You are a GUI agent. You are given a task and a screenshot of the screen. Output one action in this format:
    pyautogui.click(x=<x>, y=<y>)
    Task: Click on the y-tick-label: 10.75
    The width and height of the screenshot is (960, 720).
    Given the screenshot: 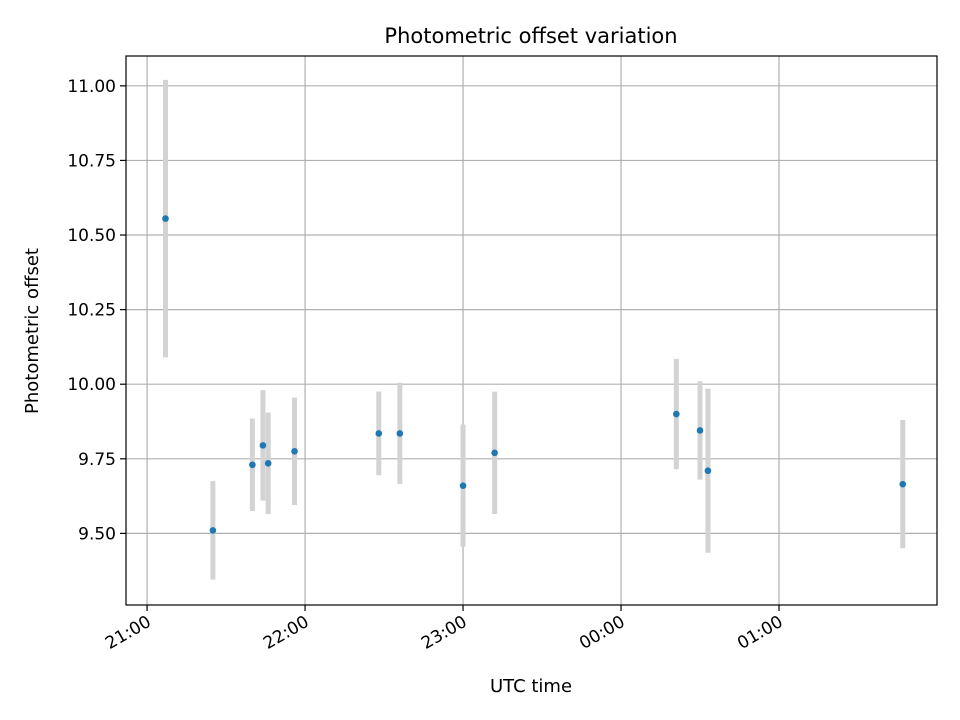 What is the action you would take?
    pyautogui.click(x=91, y=161)
    